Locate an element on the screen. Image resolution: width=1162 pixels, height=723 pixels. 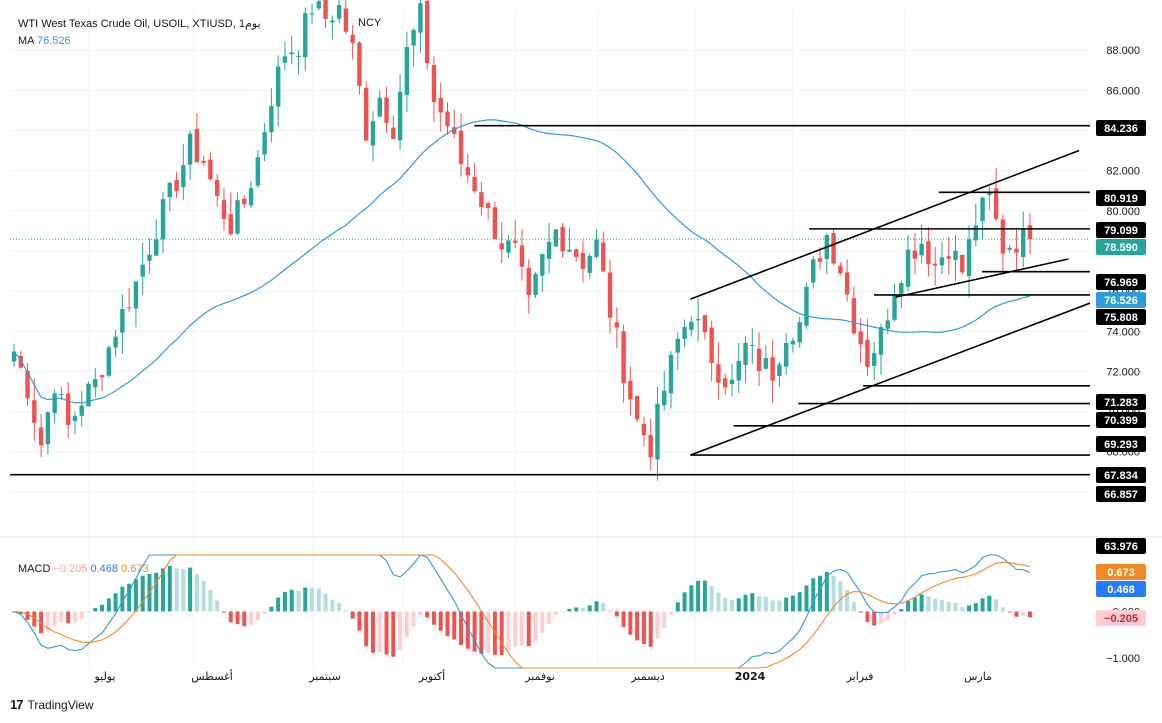
time-tick-label: يوليو is located at coordinates (104, 676).